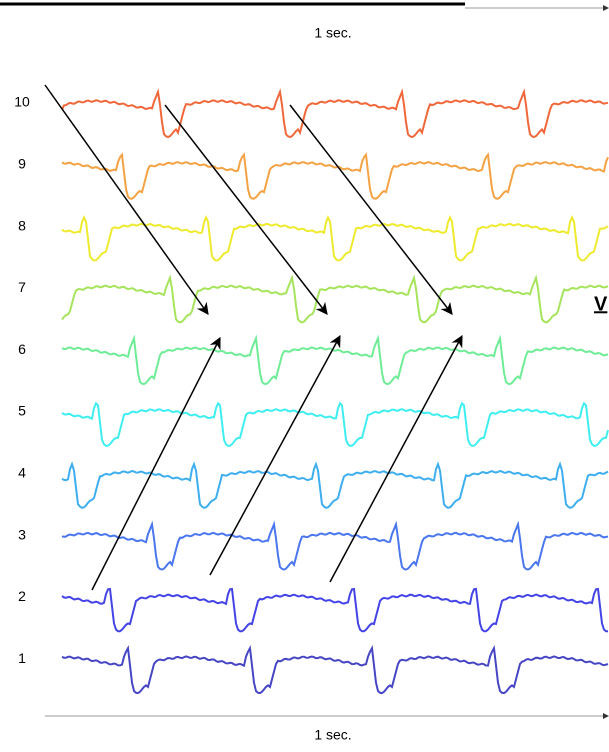 The image size is (609, 752). I want to click on channel-labels: 10 9 8 7 6 5 4 3 2 1, so click(22, 380).